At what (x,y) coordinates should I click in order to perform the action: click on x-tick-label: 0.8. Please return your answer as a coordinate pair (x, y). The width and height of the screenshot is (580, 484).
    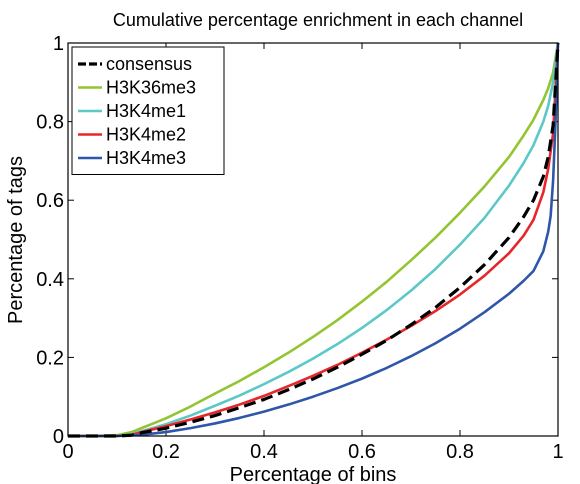
    Looking at the image, I should click on (460, 452).